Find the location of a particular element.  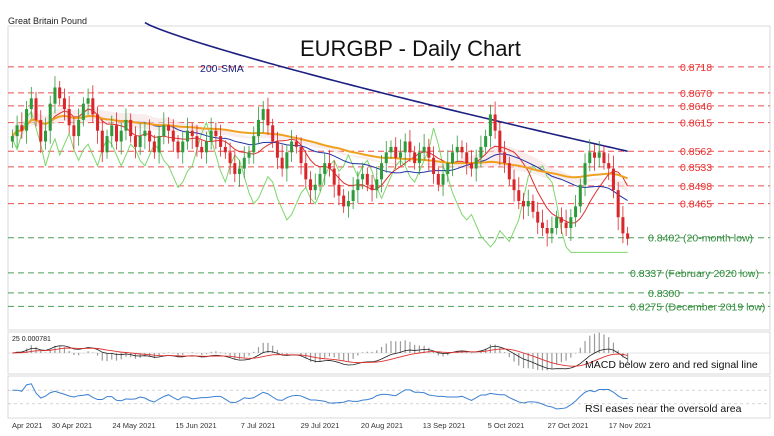

macd-header: 25 0.000781 is located at coordinates (31, 339).